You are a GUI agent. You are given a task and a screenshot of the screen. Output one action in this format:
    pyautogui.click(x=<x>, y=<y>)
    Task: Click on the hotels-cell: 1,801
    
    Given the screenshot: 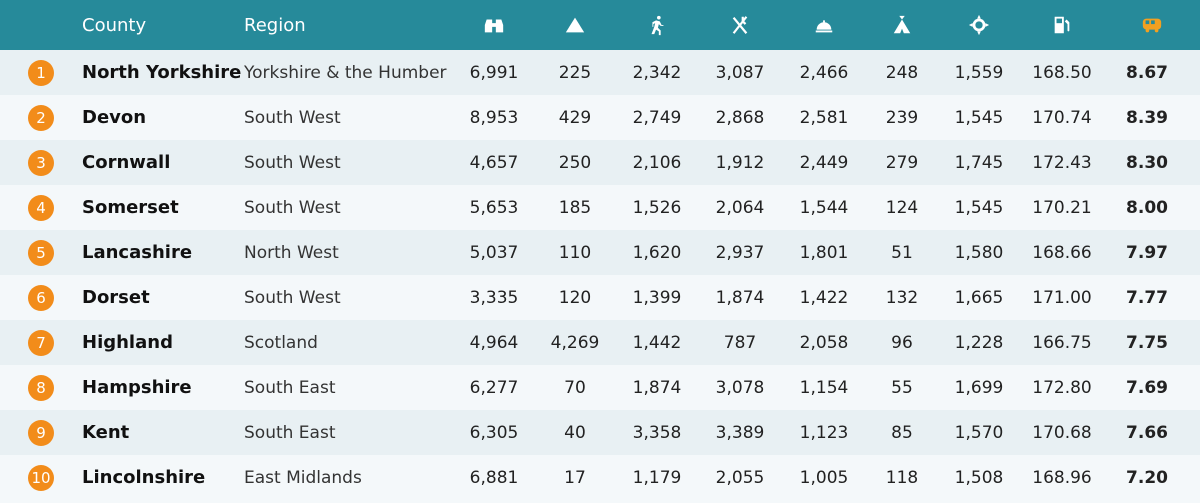 What is the action you would take?
    pyautogui.click(x=824, y=252)
    